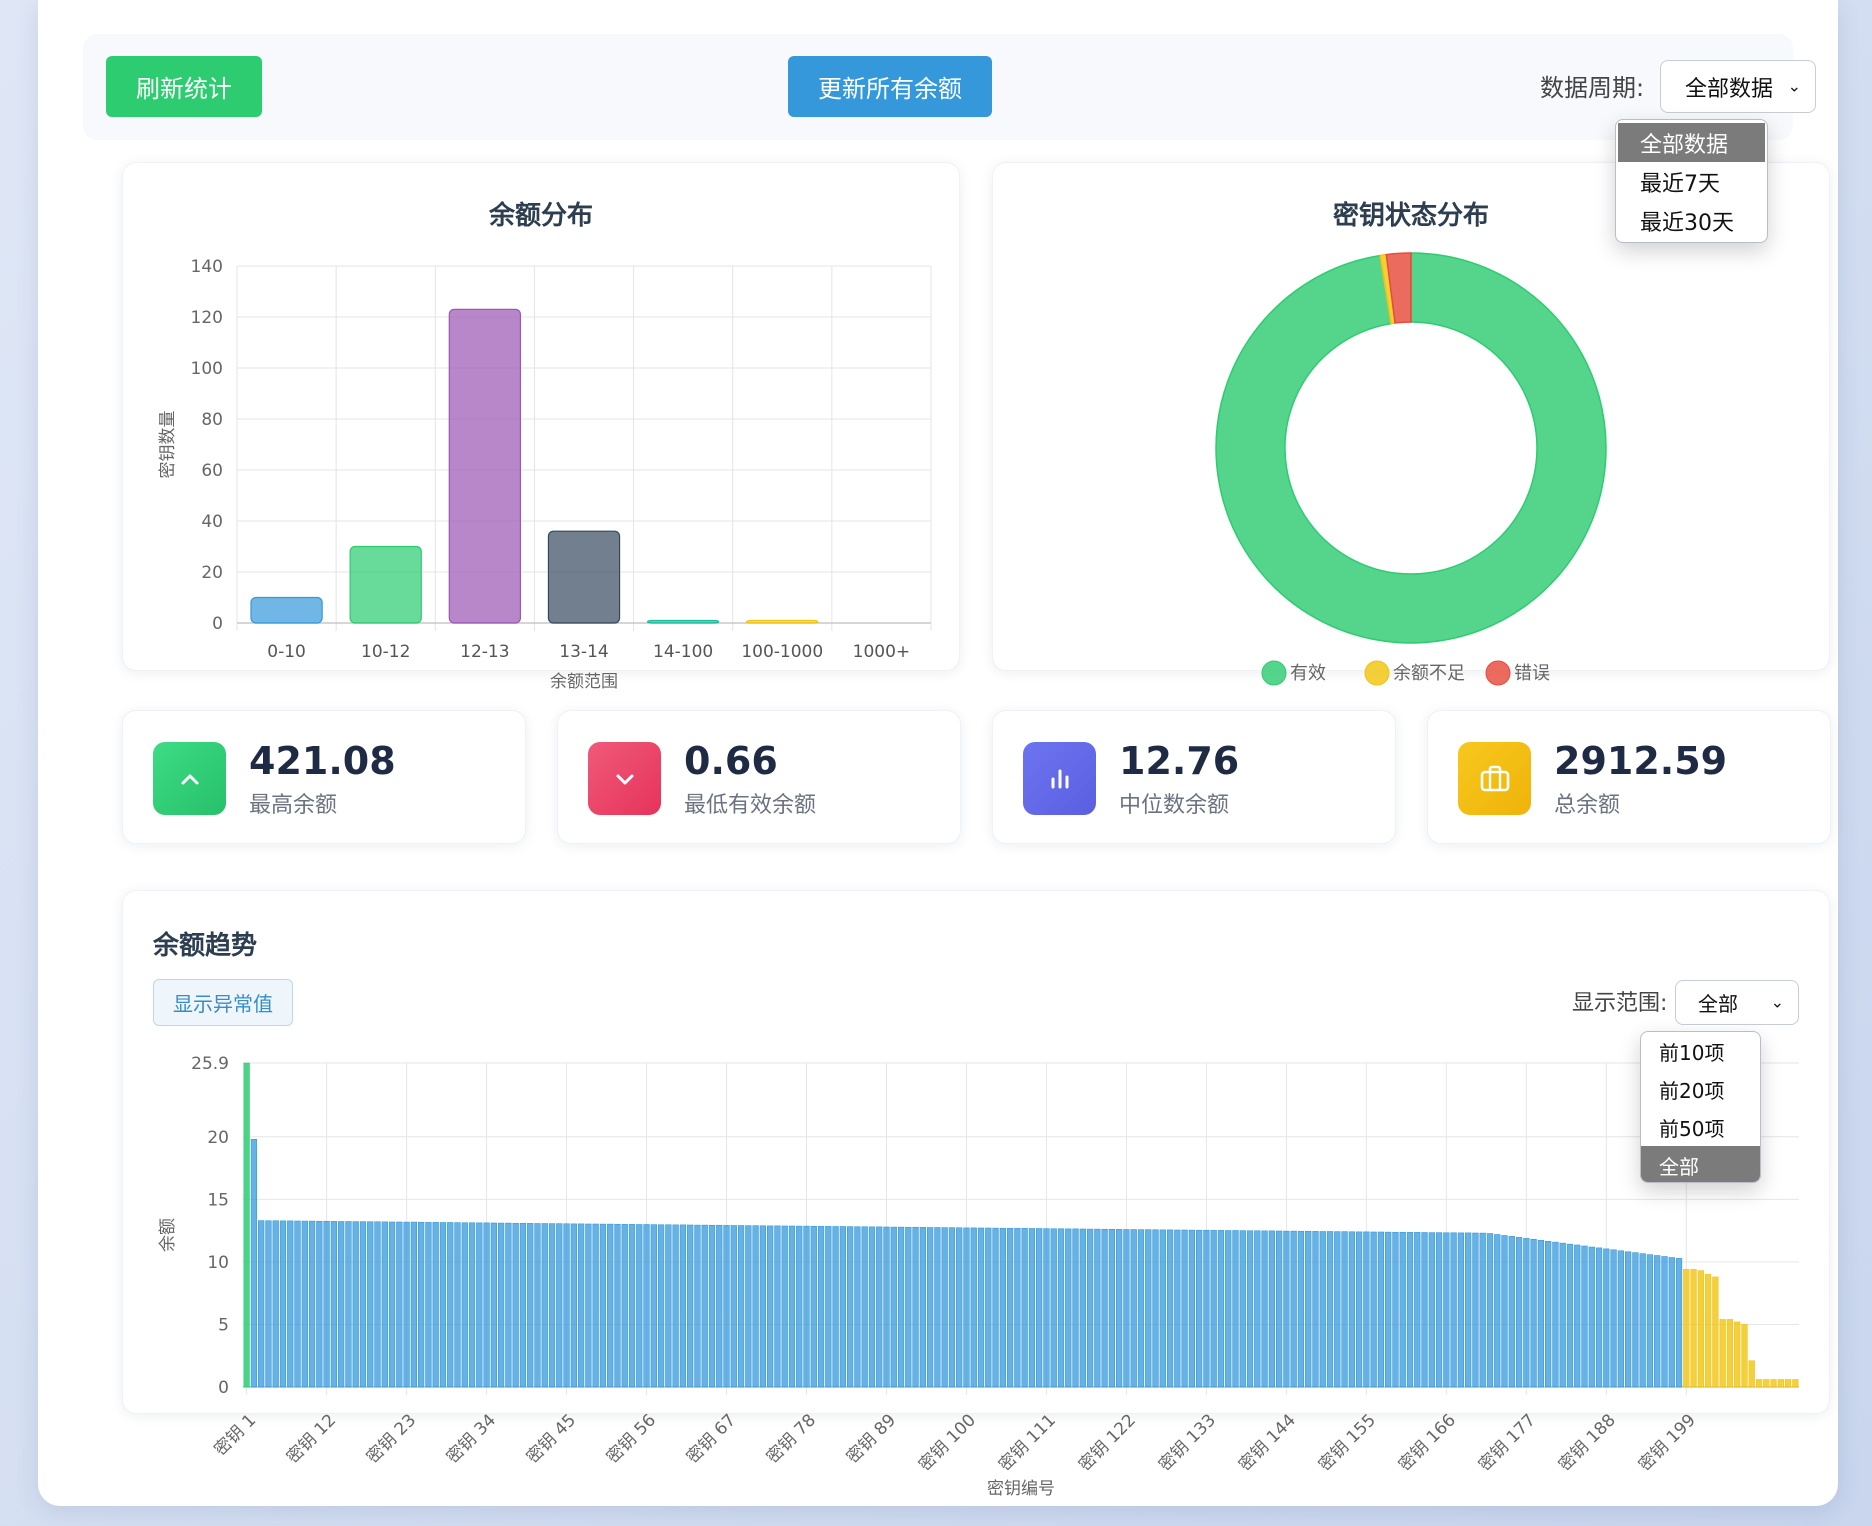 The height and width of the screenshot is (1526, 1872). I want to click on update-balances-button: 更新所有余额, so click(890, 86).